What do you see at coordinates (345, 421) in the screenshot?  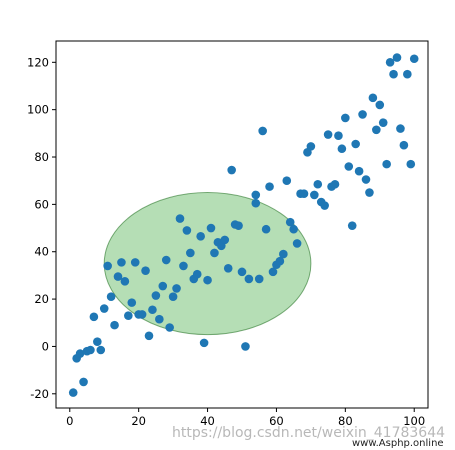 I see `x-tick-label: 80` at bounding box center [345, 421].